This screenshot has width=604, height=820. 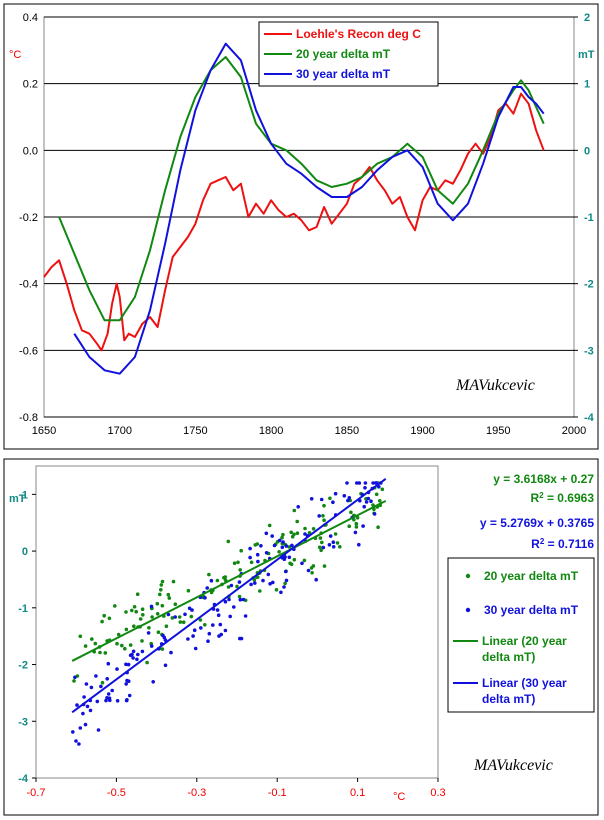 I want to click on top-left-tick-label: 0.0, so click(x=30, y=151).